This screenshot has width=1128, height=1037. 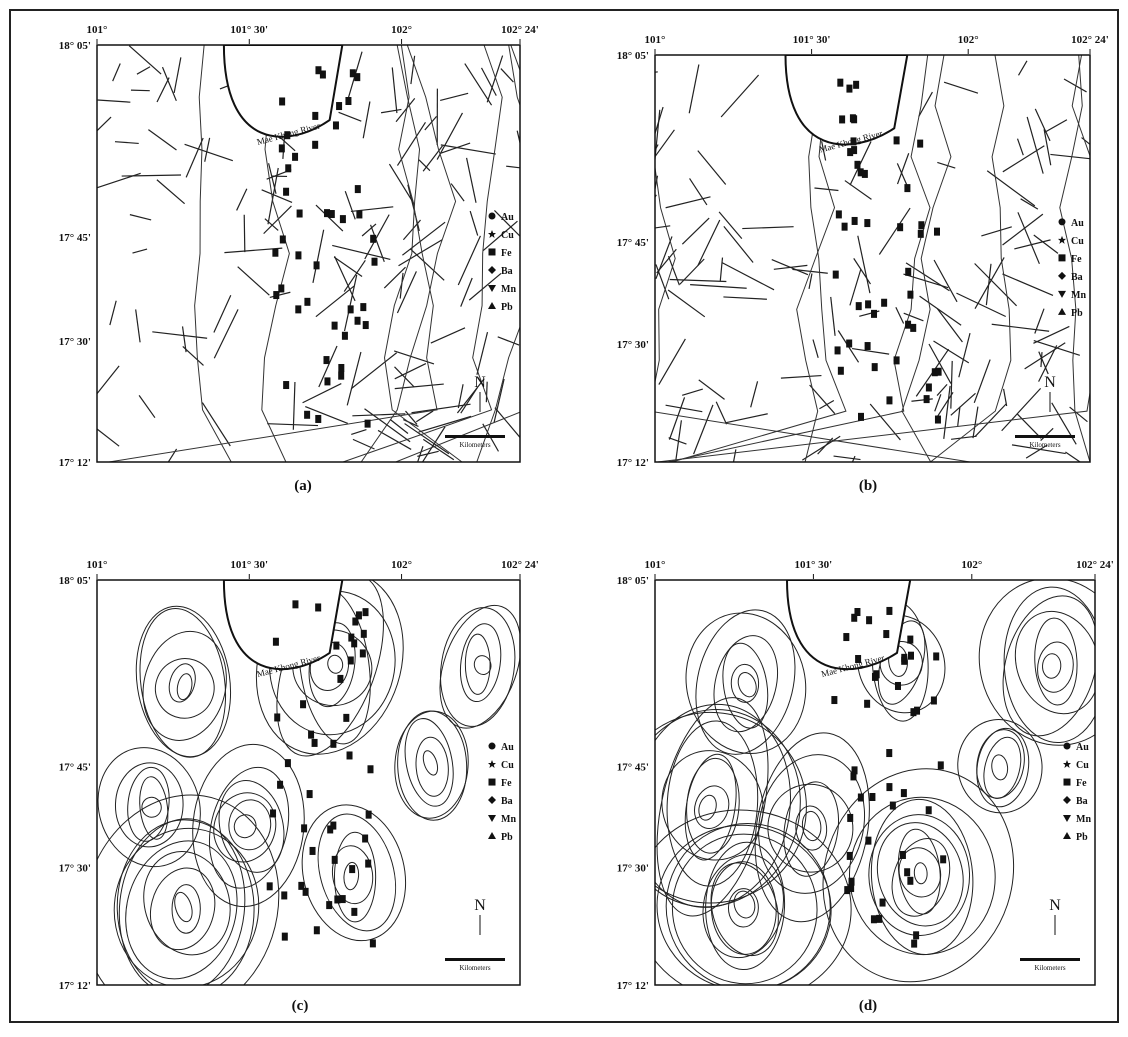 I want to click on x-coordinate-label: 102°, so click(x=401, y=565).